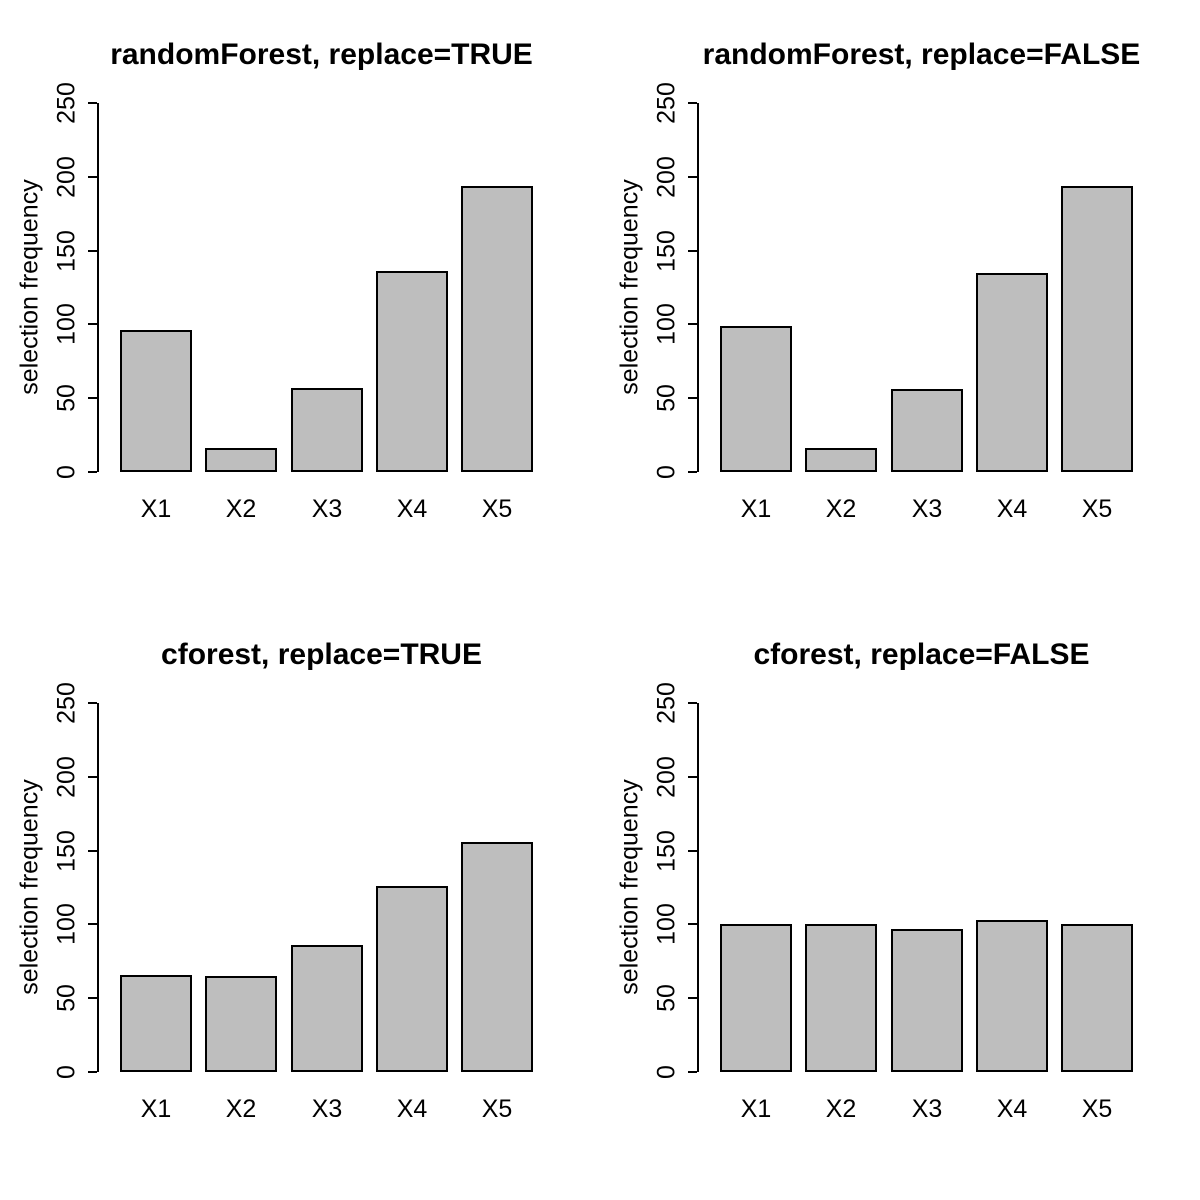 This screenshot has width=1200, height=1200. Describe the element at coordinates (321, 54) in the screenshot. I see `chart-title: randomForest, replace=TRUE` at that location.